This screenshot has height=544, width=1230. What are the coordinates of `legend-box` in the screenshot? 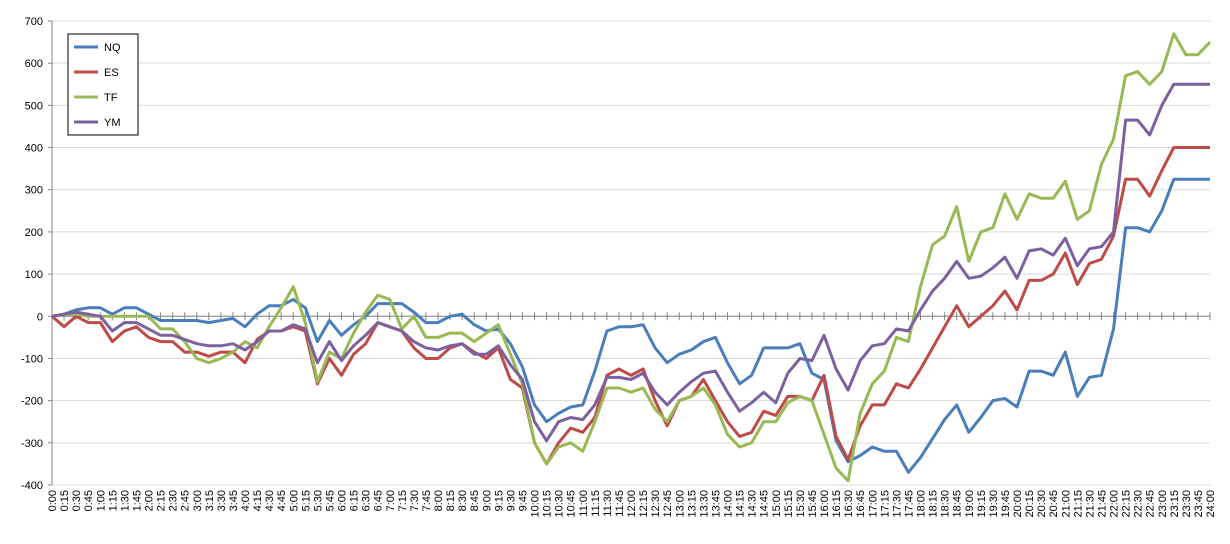 It's located at (103, 84).